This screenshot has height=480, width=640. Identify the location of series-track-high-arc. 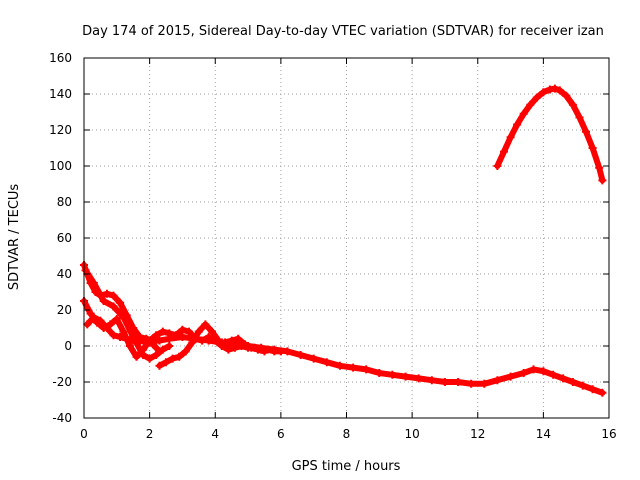
(550, 134).